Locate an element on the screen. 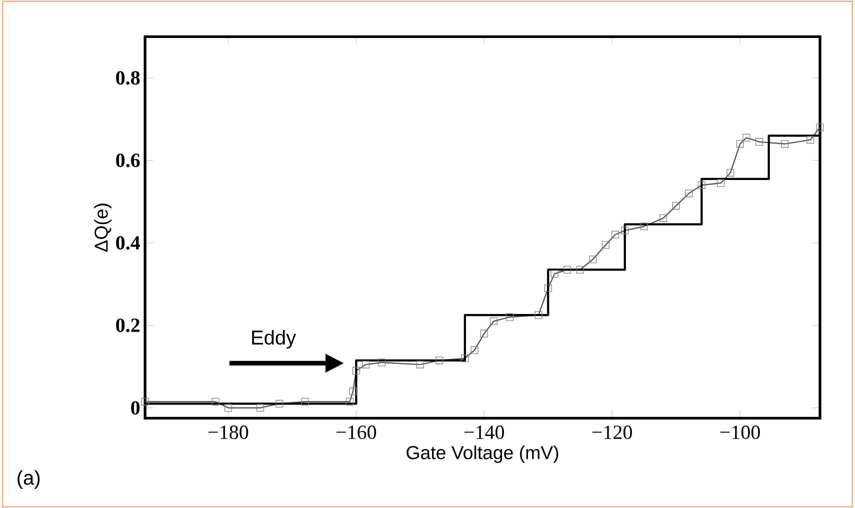 Image resolution: width=855 pixels, height=508 pixels. x-tick-label: −140 is located at coordinates (484, 432).